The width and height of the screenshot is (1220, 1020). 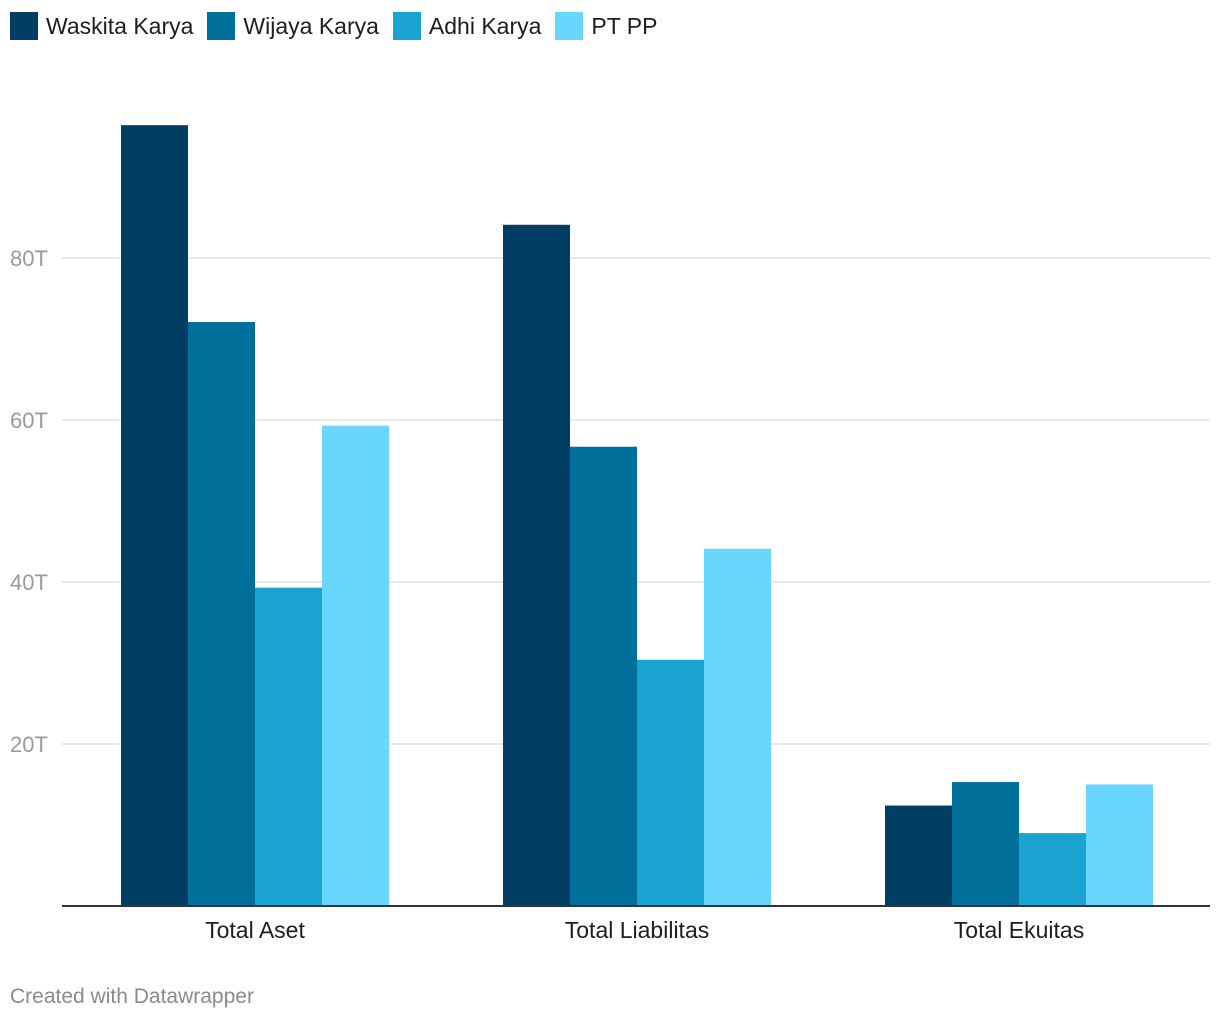 What do you see at coordinates (485, 25) in the screenshot?
I see `legend-label-adhi-karya: Adhi Karya` at bounding box center [485, 25].